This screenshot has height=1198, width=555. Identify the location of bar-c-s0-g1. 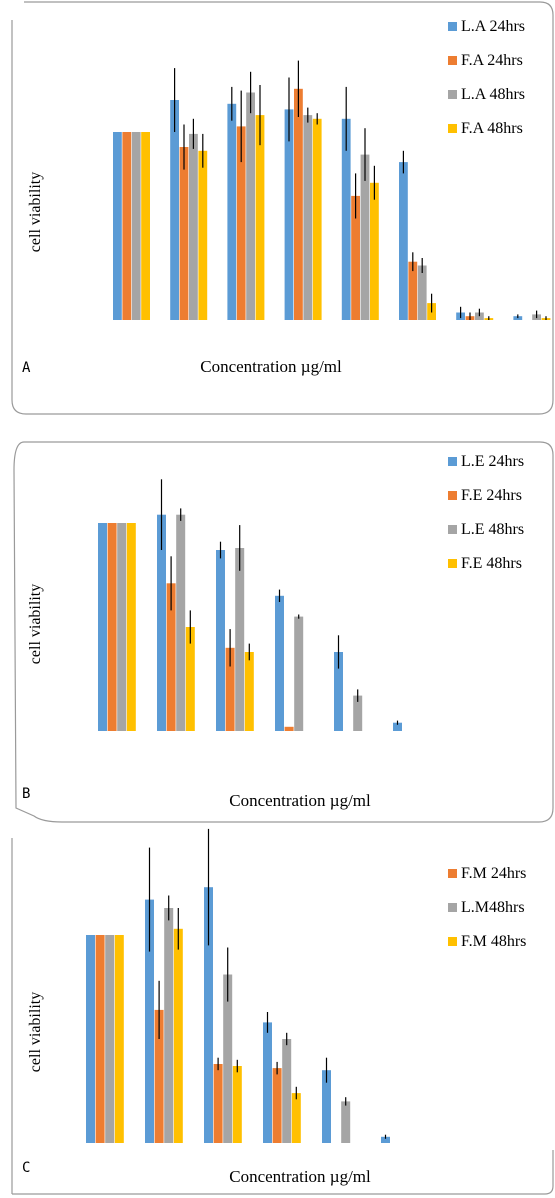
(149, 1021).